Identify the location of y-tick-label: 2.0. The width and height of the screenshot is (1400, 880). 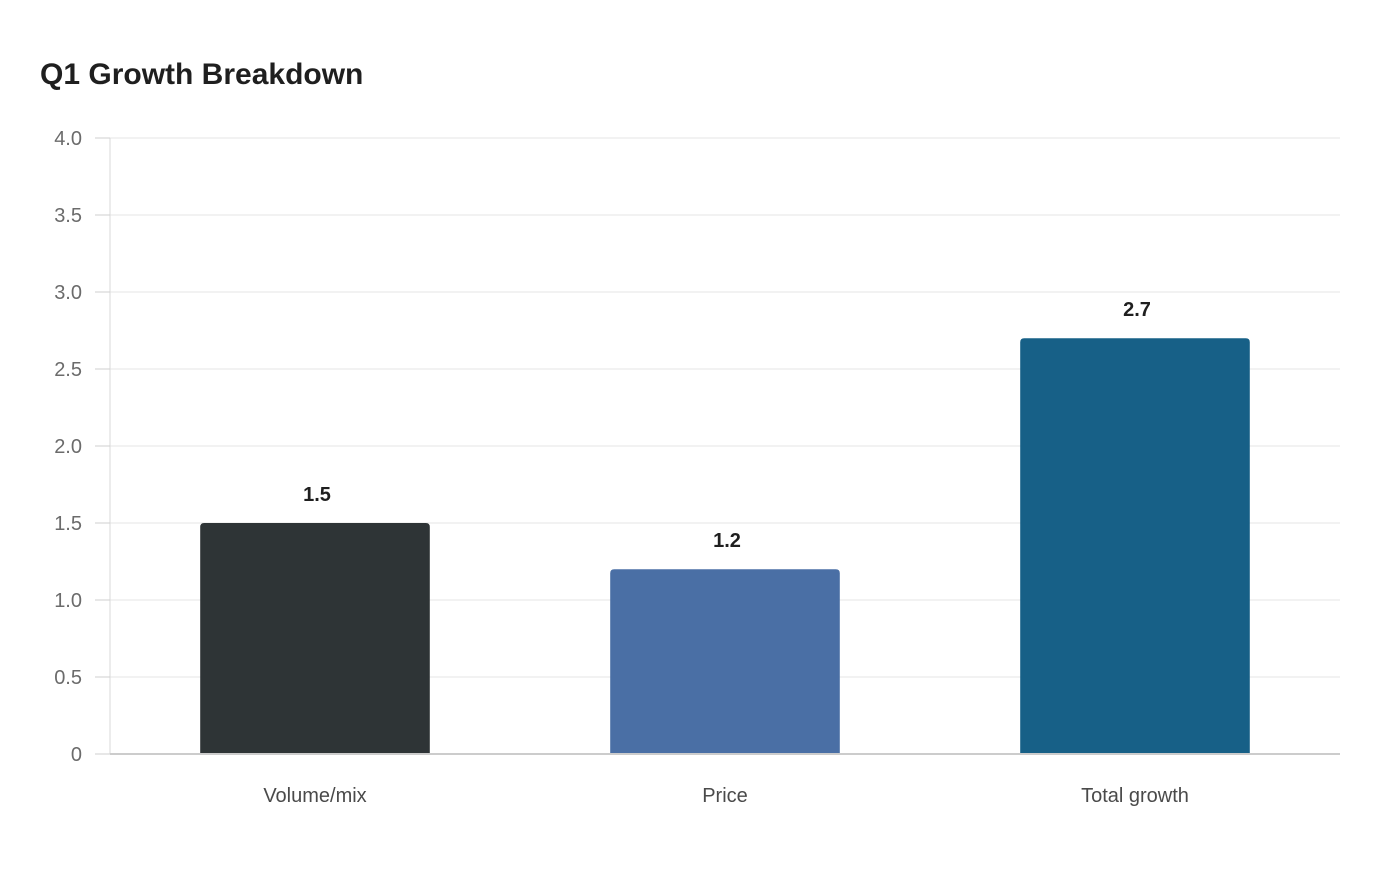
(68, 447).